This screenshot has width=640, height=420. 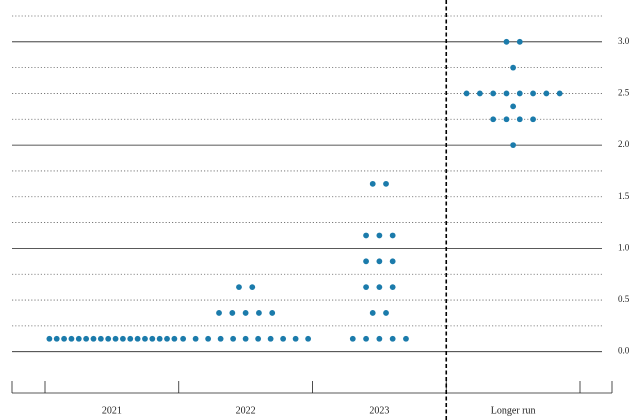 What do you see at coordinates (624, 144) in the screenshot?
I see `y-tick-label: 2.0` at bounding box center [624, 144].